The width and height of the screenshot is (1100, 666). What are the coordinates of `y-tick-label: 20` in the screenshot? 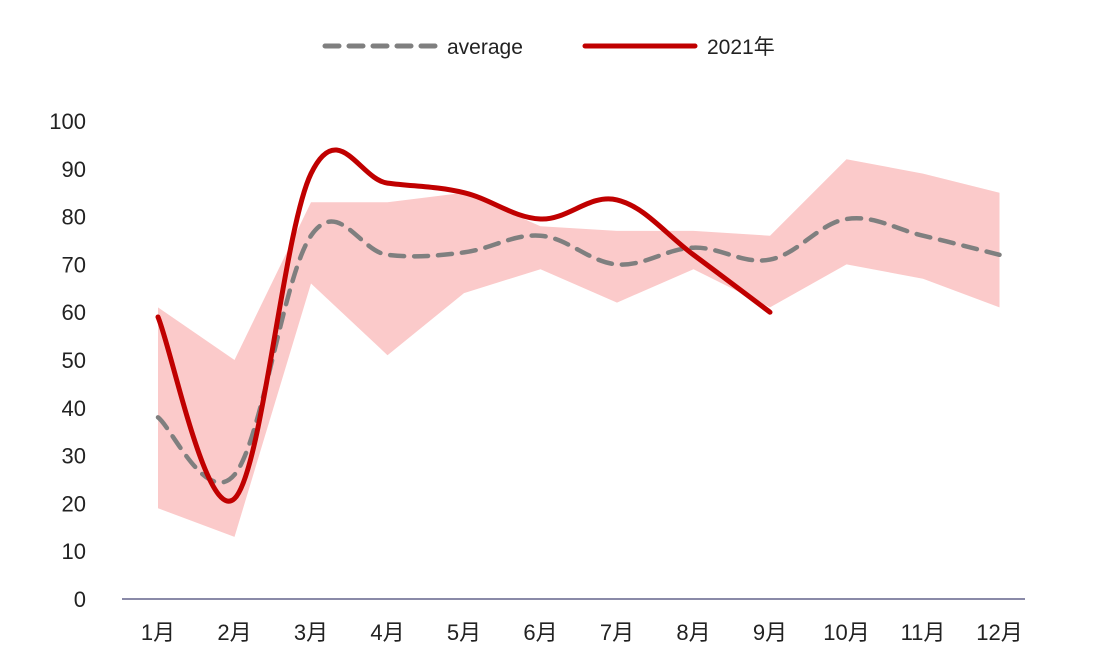 It's located at (74, 503).